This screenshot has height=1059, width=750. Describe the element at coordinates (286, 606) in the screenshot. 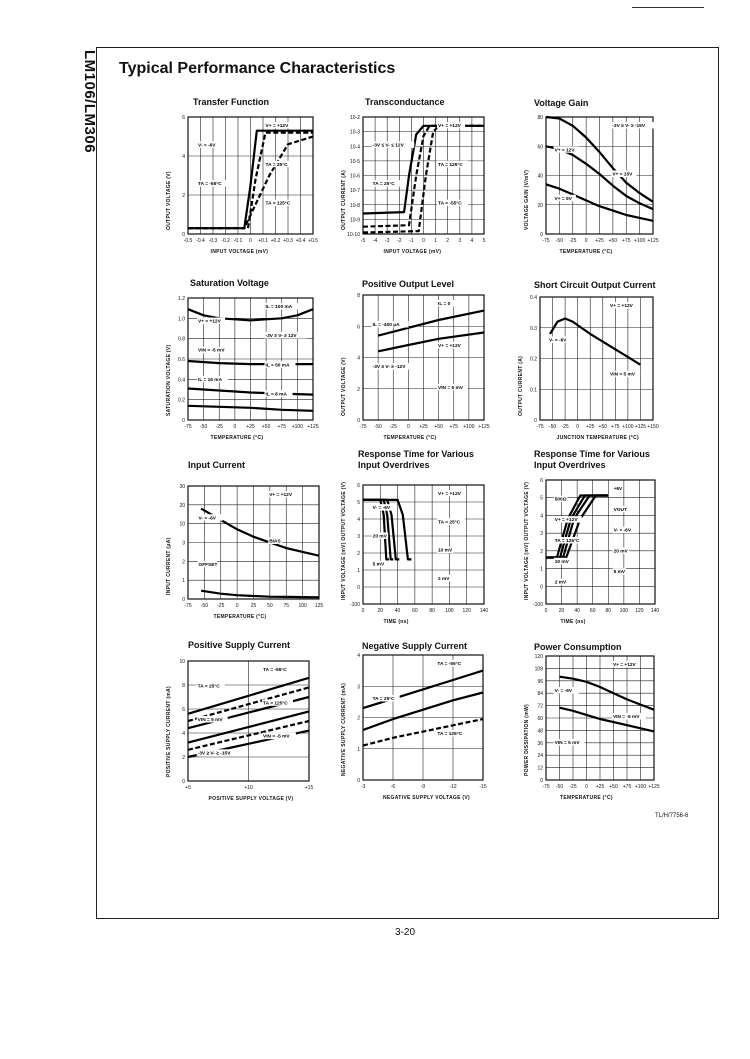

I see `x-tick-label: 75` at that location.